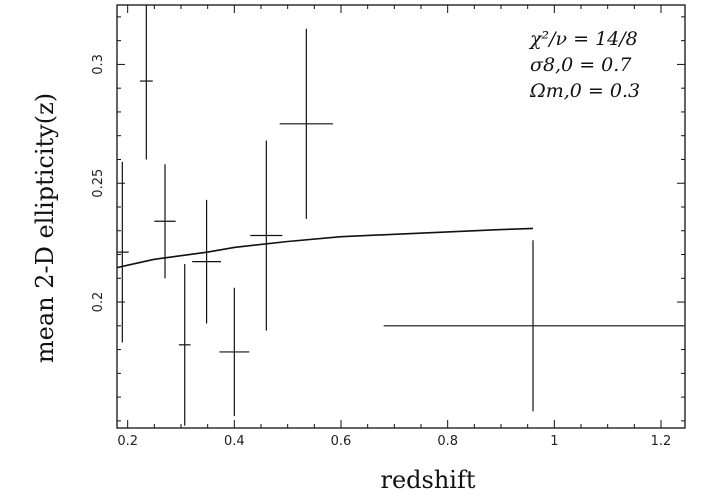 Image resolution: width=706 pixels, height=497 pixels. I want to click on y-tick-label: 0.25, so click(98, 183).